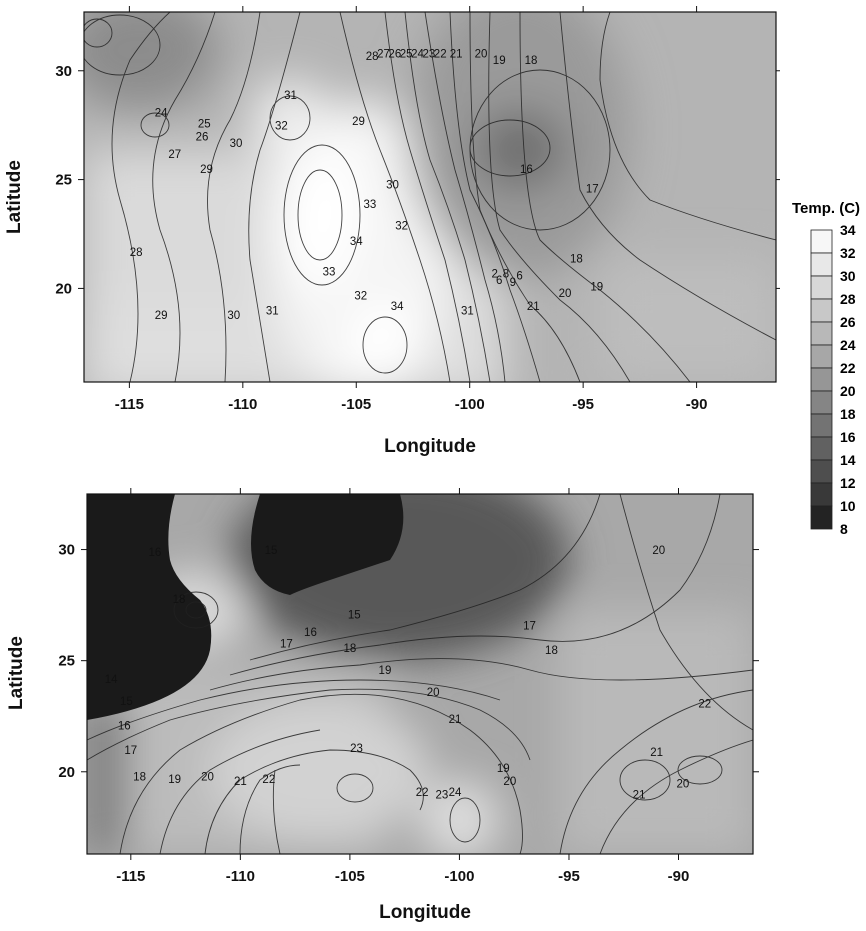 This screenshot has width=866, height=931. I want to click on colorbar-label: 32, so click(848, 253).